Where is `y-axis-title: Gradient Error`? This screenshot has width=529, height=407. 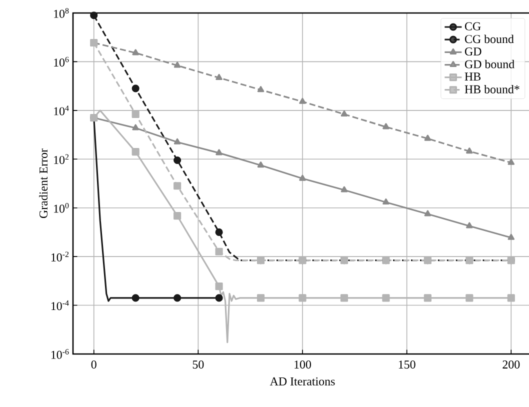 y-axis-title: Gradient Error is located at coordinates (43, 183).